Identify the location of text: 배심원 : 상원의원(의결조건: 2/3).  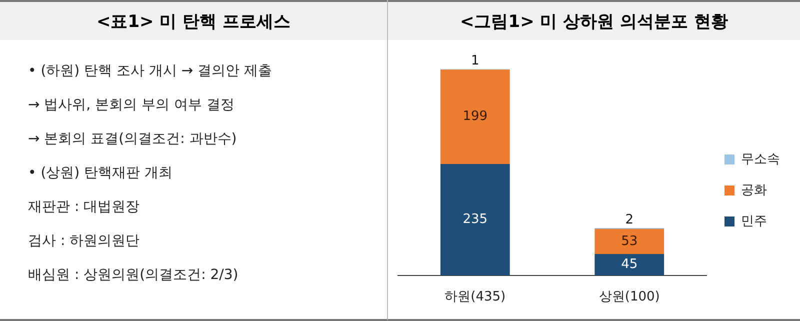
(134, 275).